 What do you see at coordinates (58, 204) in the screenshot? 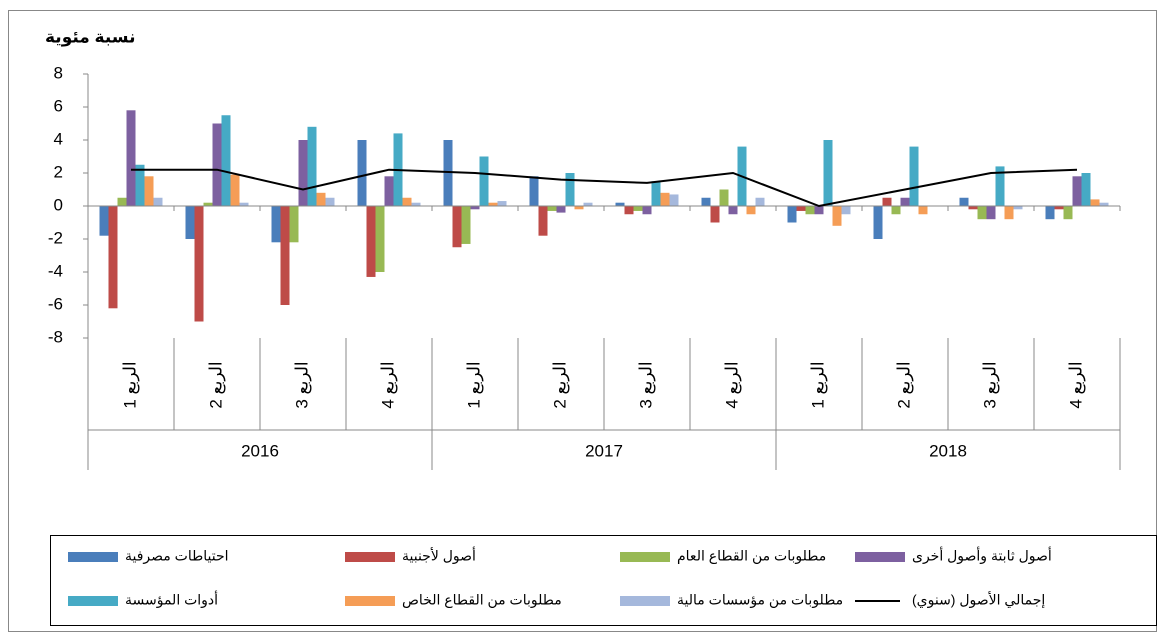
I see `y-tick-label: 0` at bounding box center [58, 204].